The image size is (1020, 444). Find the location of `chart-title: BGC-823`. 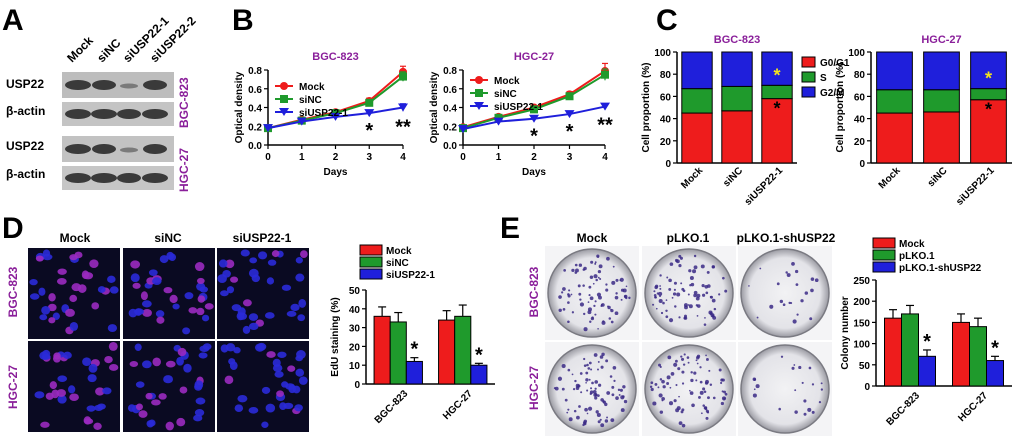

chart-title: BGC-823 is located at coordinates (737, 40).